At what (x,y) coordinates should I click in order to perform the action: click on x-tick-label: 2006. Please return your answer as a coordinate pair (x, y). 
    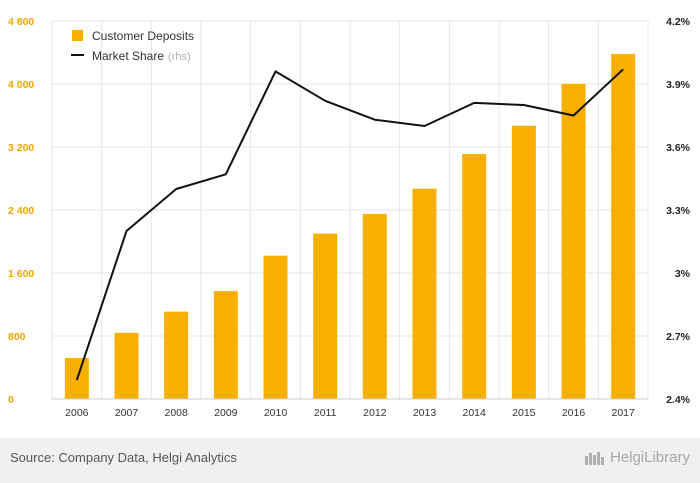
    Looking at the image, I should click on (77, 413).